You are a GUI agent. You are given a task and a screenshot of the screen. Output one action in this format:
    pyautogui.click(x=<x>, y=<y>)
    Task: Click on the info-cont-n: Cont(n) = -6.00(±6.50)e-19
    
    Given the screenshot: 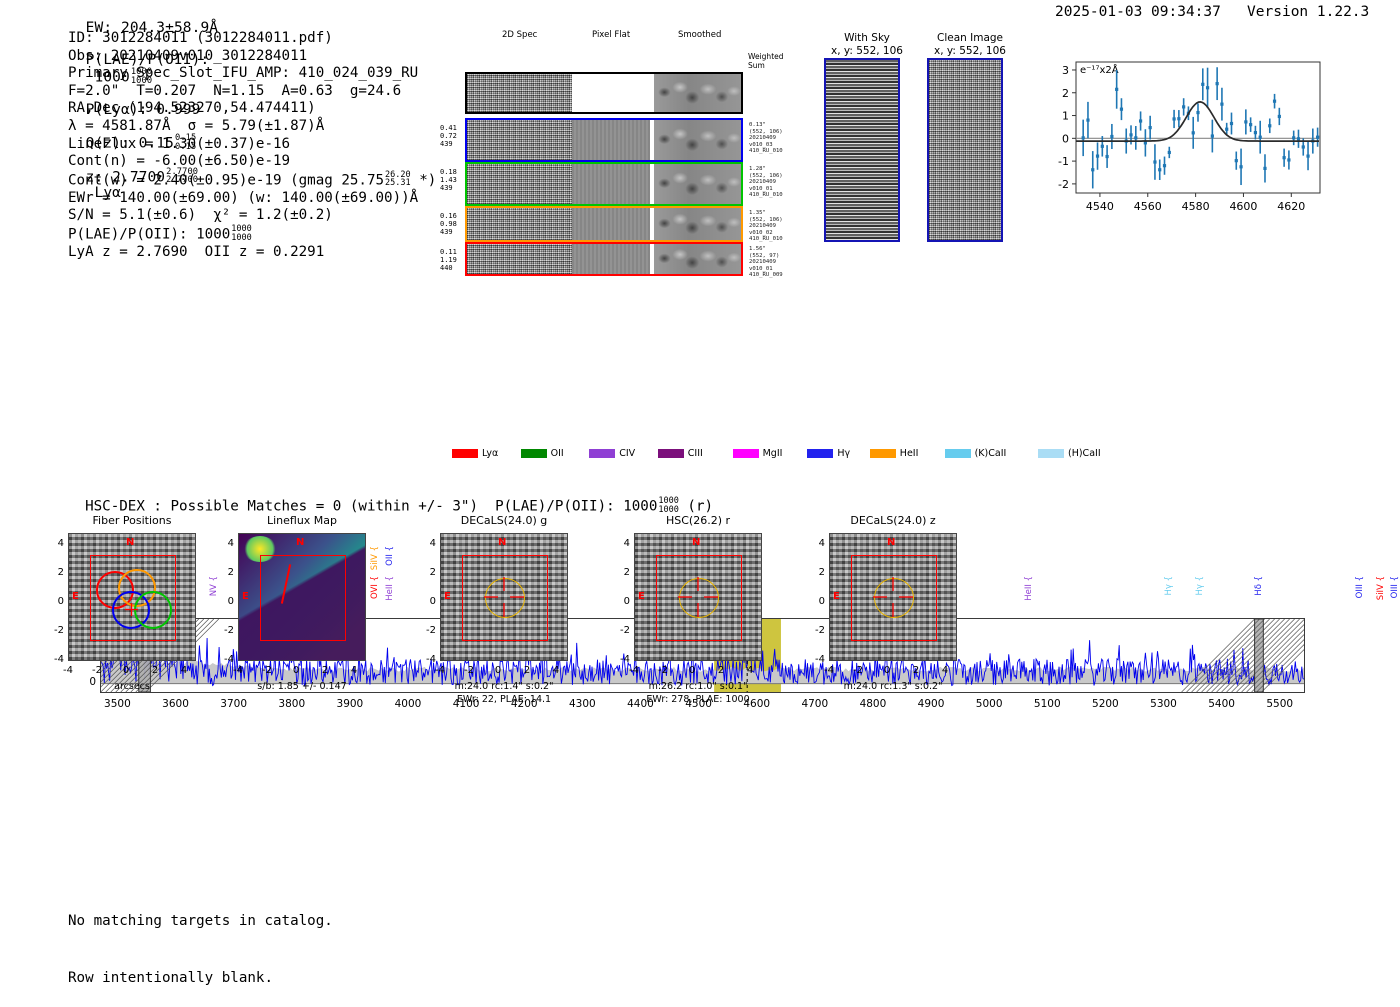 What is the action you would take?
    pyautogui.click(x=179, y=161)
    